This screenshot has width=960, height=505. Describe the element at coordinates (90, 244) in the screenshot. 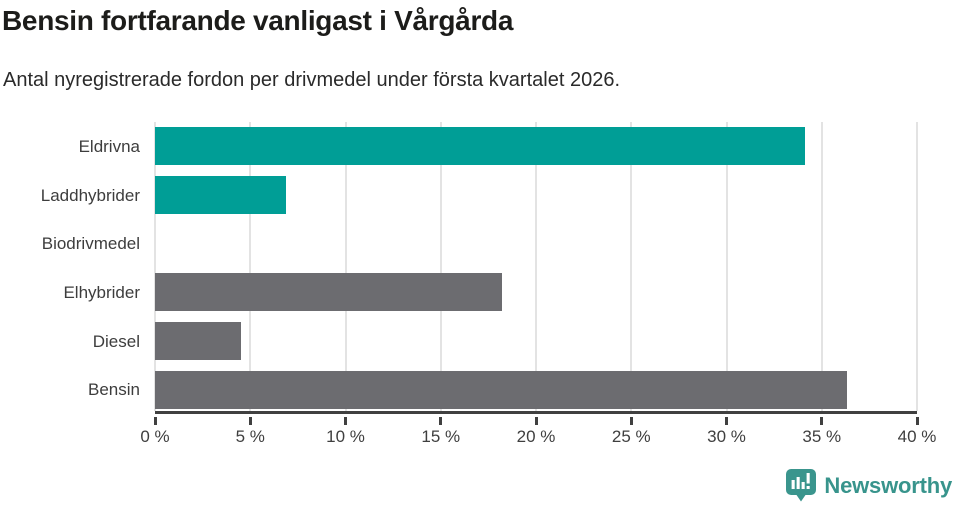

I see `category-label: Biodrivmedel` at that location.